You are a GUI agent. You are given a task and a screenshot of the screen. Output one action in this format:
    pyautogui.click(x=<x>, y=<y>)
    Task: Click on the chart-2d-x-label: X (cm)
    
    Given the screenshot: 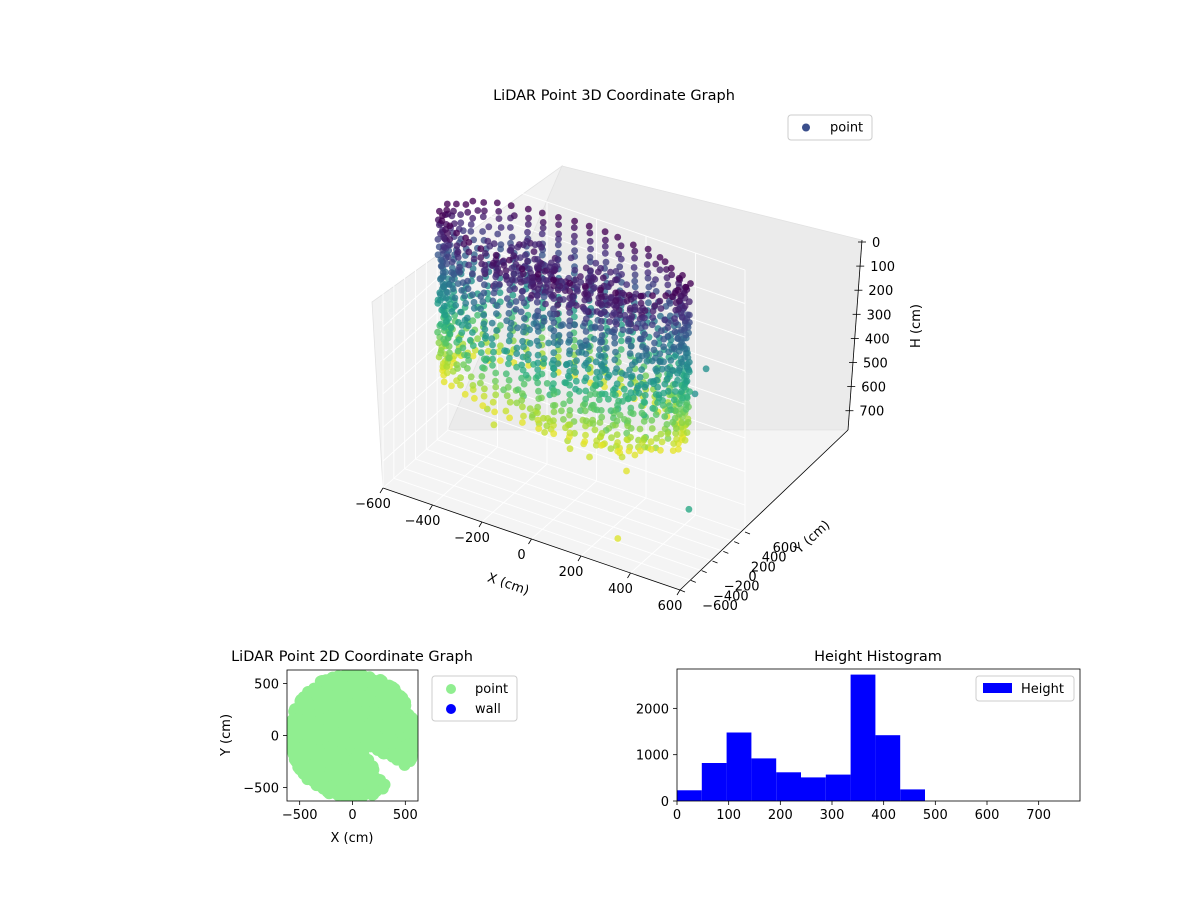 What is the action you would take?
    pyautogui.click(x=352, y=838)
    